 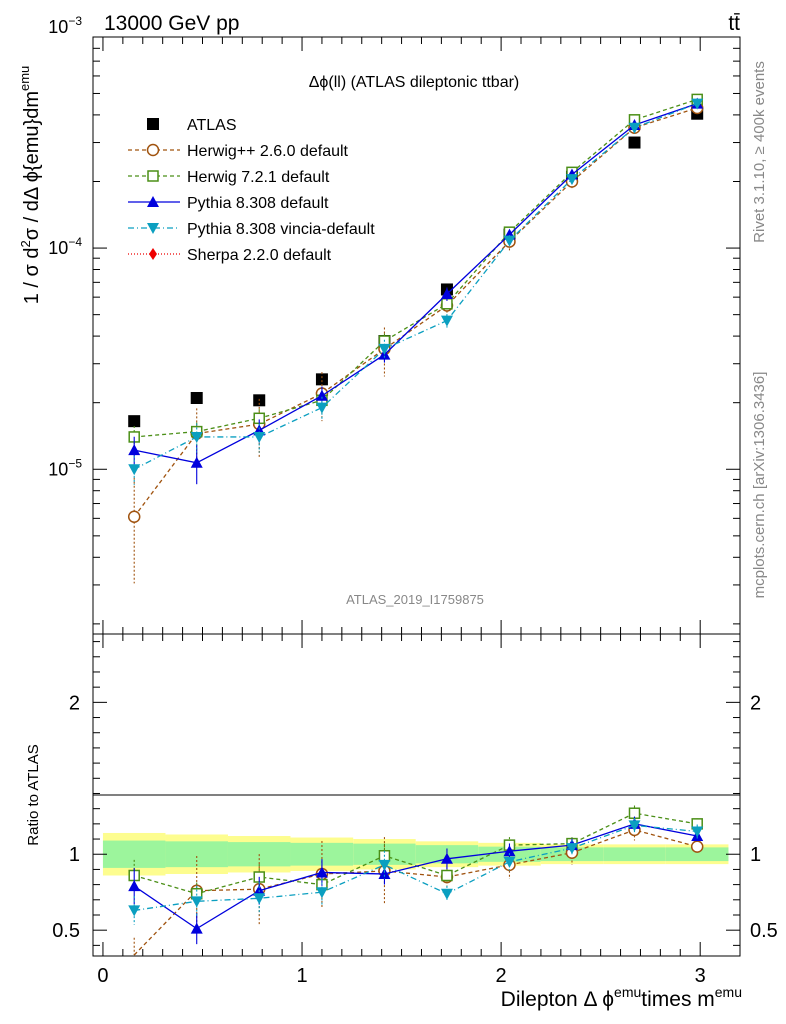 What do you see at coordinates (66, 931) in the screenshot?
I see `ratio-tick-label: 0.5` at bounding box center [66, 931].